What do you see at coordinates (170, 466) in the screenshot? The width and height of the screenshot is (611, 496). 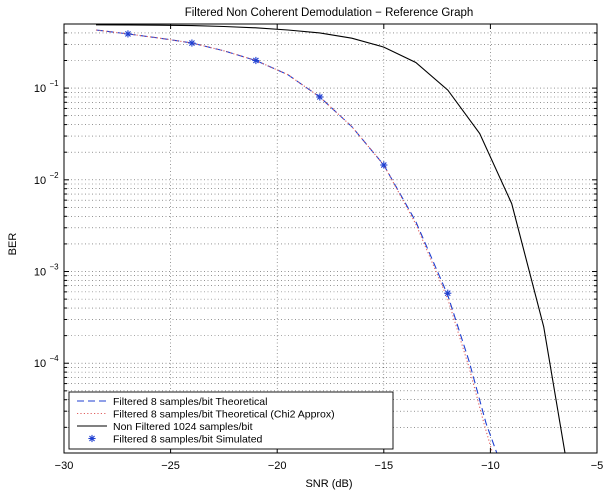 I see `x-tick-label: −25` at bounding box center [170, 466].